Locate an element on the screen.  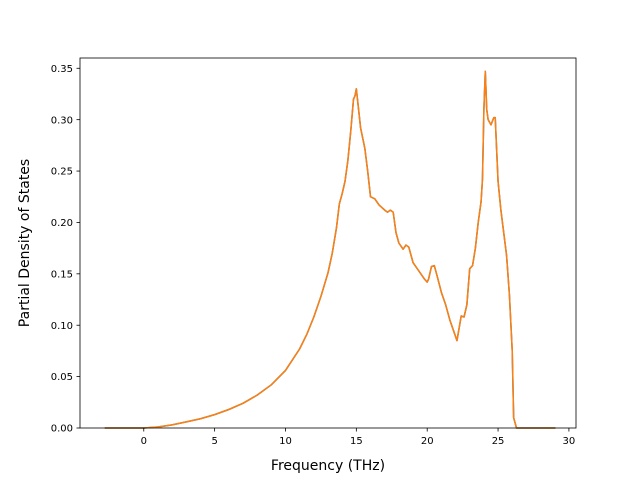
y-tick-label: 0.35 is located at coordinates (62, 69).